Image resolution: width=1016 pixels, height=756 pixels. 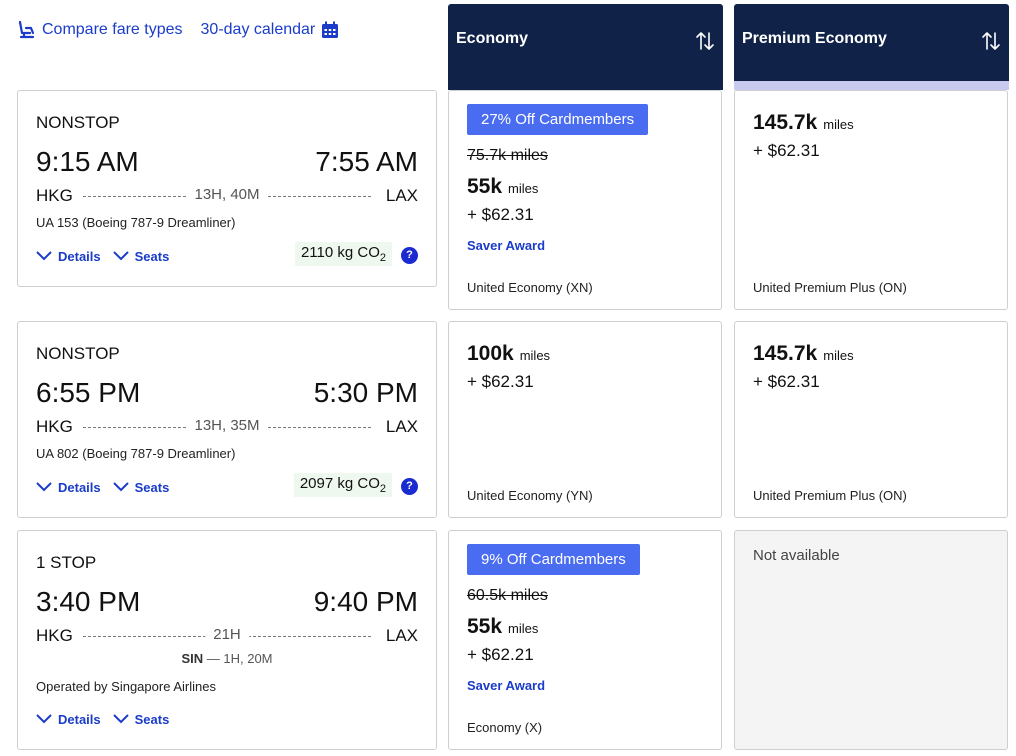 I want to click on calendar-label: 30-day calendar, so click(x=258, y=29).